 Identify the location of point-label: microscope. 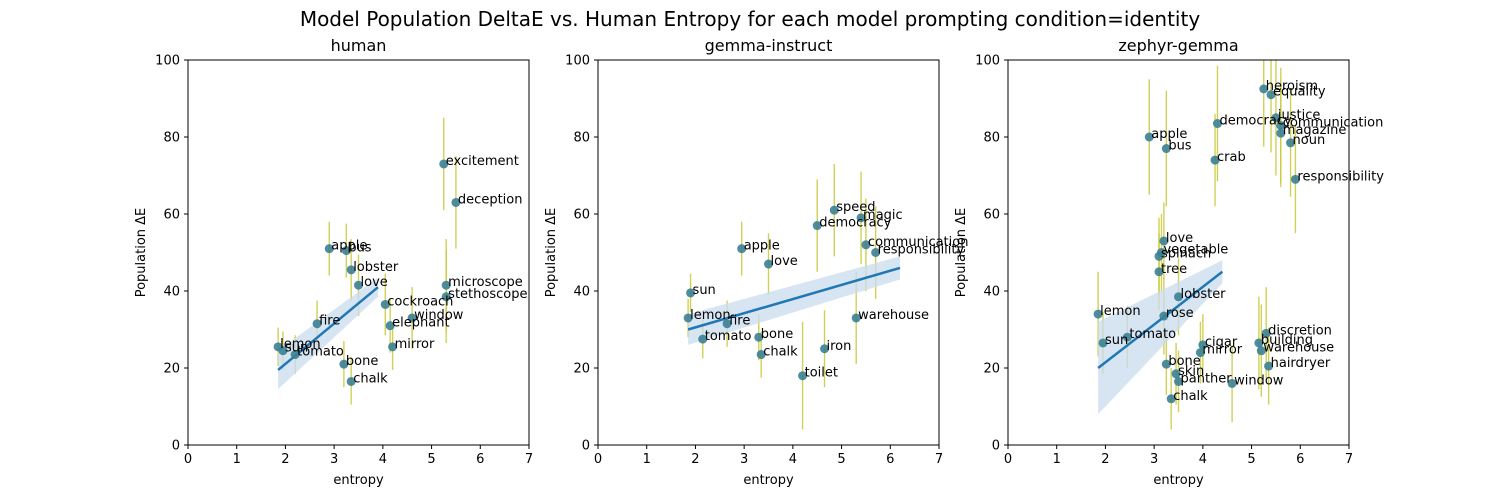
(485, 282).